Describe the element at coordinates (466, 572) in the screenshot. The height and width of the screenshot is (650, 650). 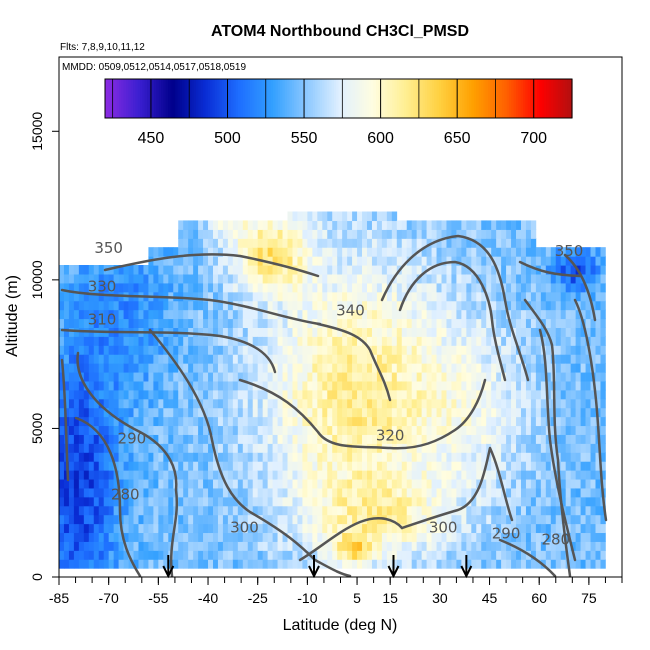
I see `profile-arrow-head` at that location.